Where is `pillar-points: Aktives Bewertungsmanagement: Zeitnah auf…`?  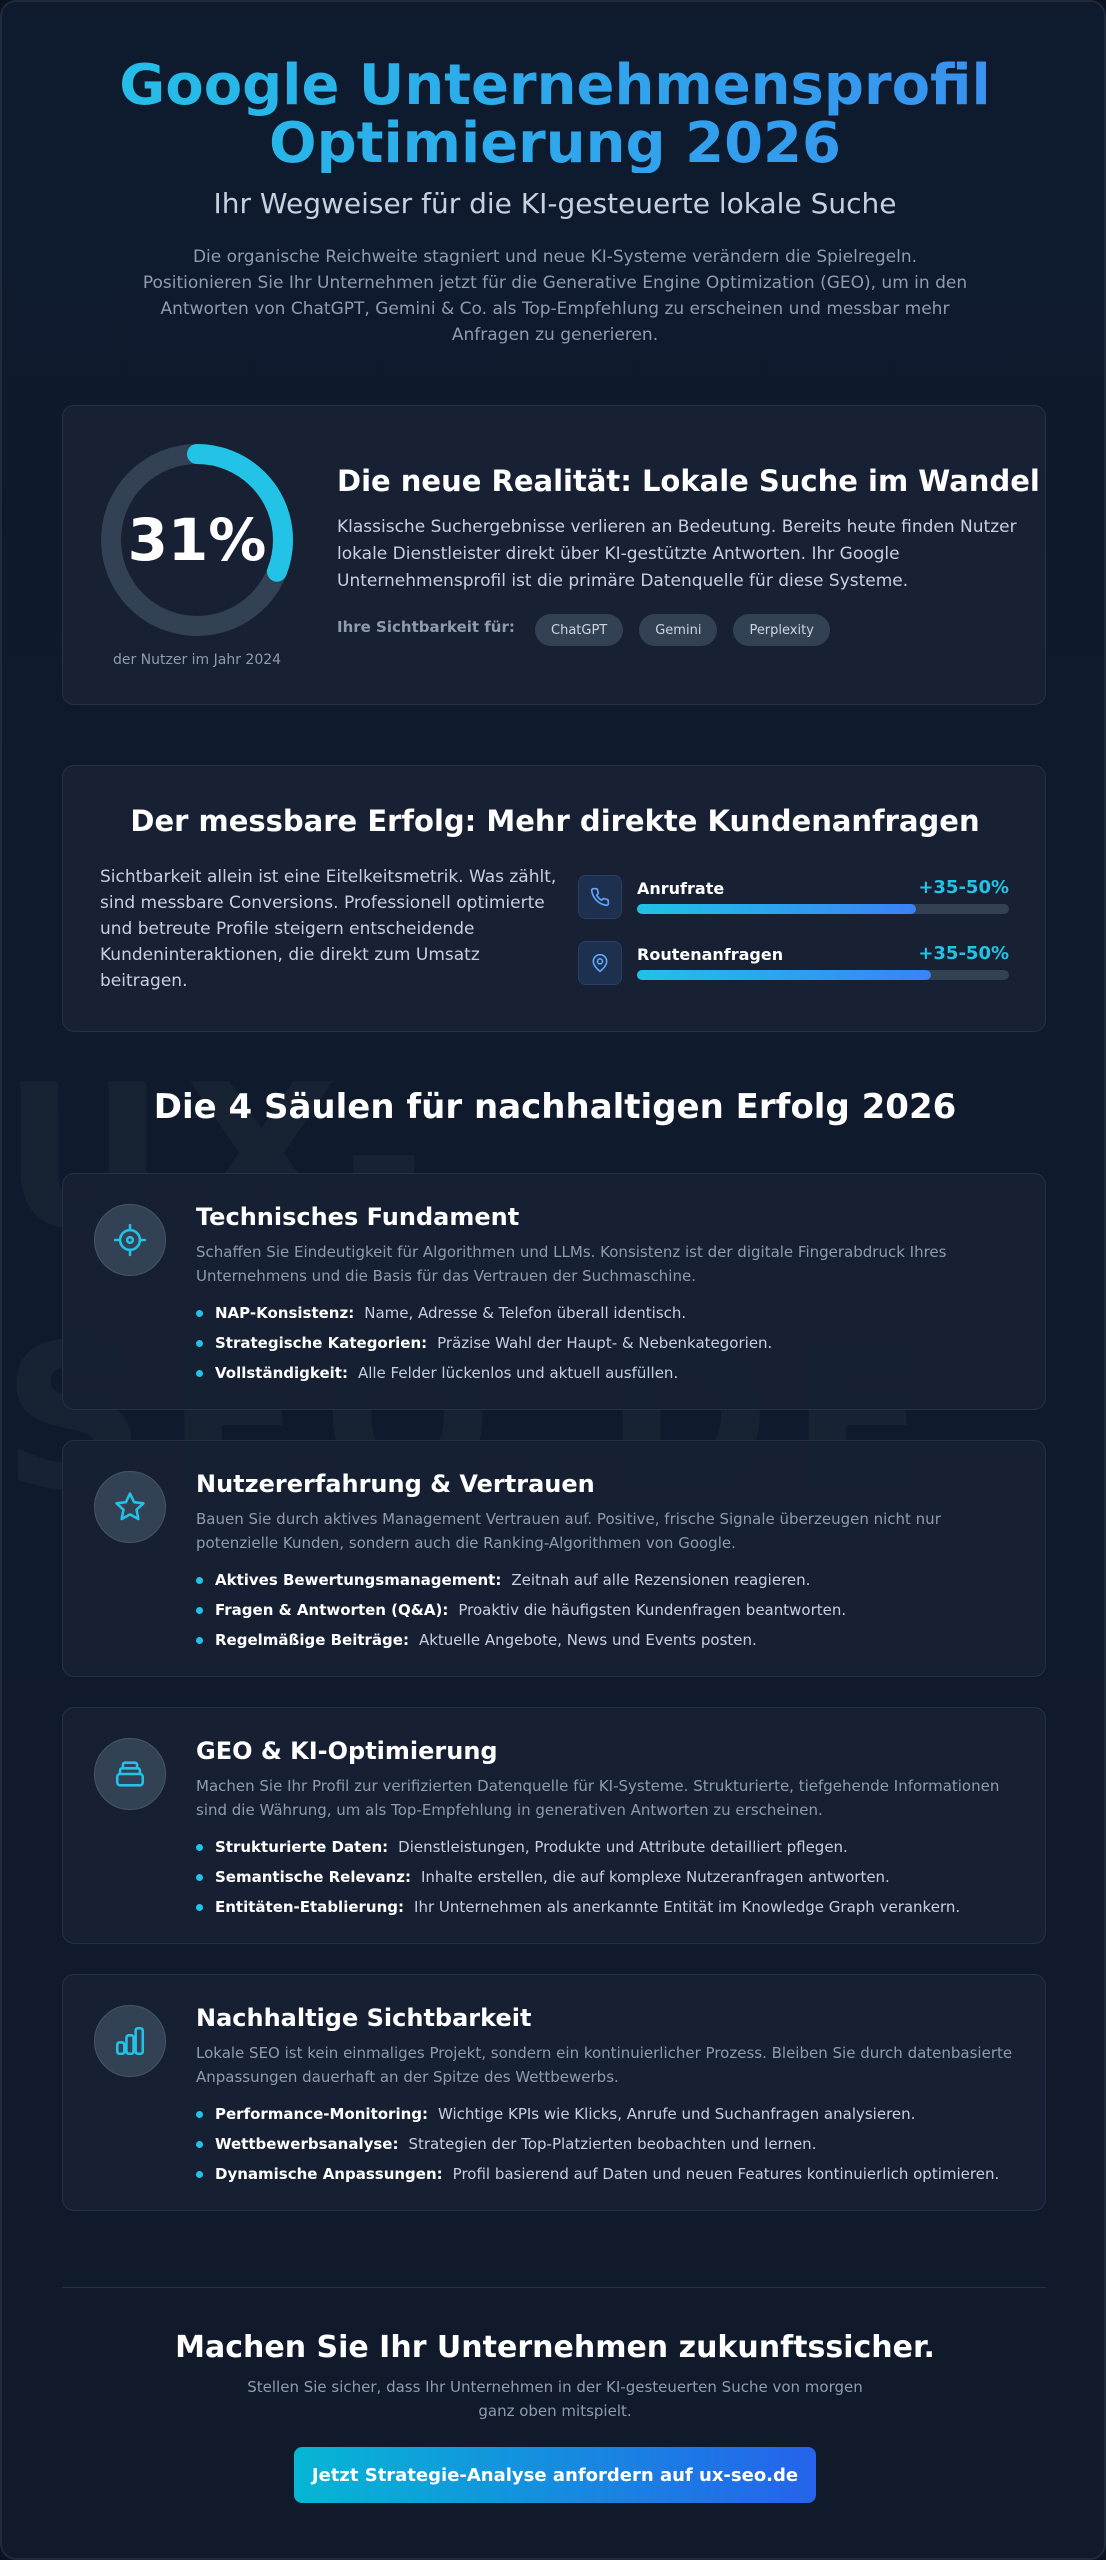
pillar-points: Aktives Bewertungsmanagement: Zeitnah auf… is located at coordinates (521, 1610).